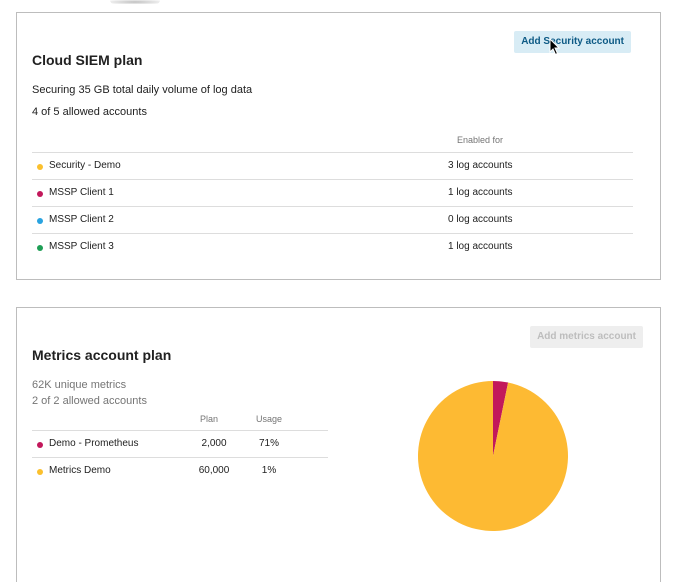  What do you see at coordinates (85, 165) in the screenshot?
I see `account-name: Security - Demo` at bounding box center [85, 165].